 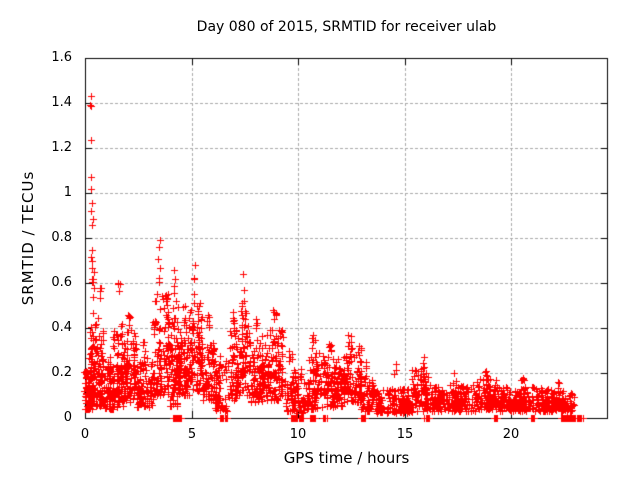 I want to click on y-tick-label: 1.6, so click(x=61, y=57).